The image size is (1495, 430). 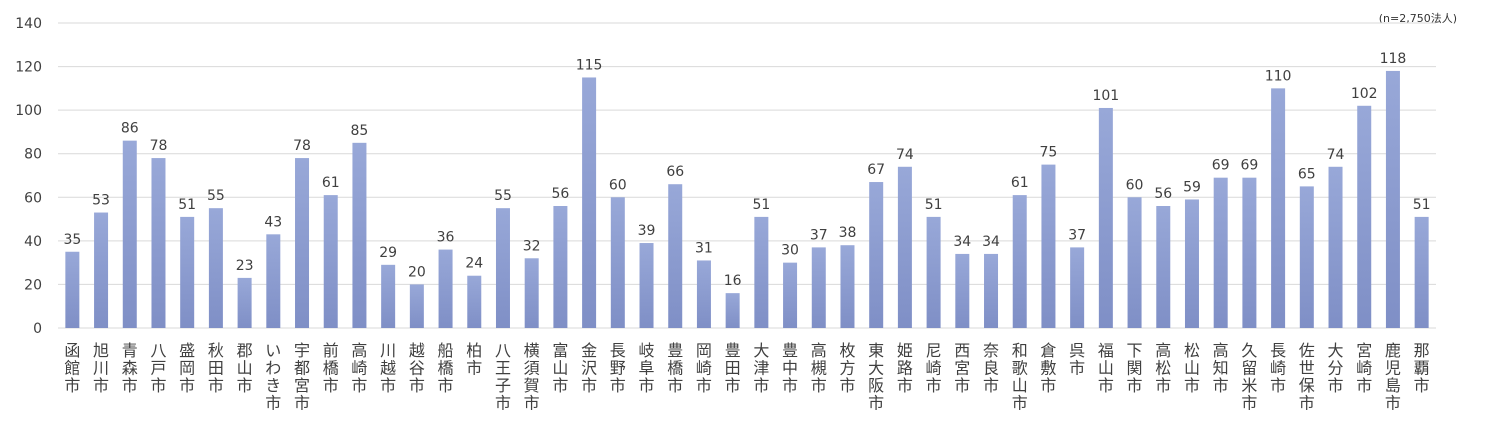 What do you see at coordinates (445, 288) in the screenshot?
I see `bar-船橋市` at bounding box center [445, 288].